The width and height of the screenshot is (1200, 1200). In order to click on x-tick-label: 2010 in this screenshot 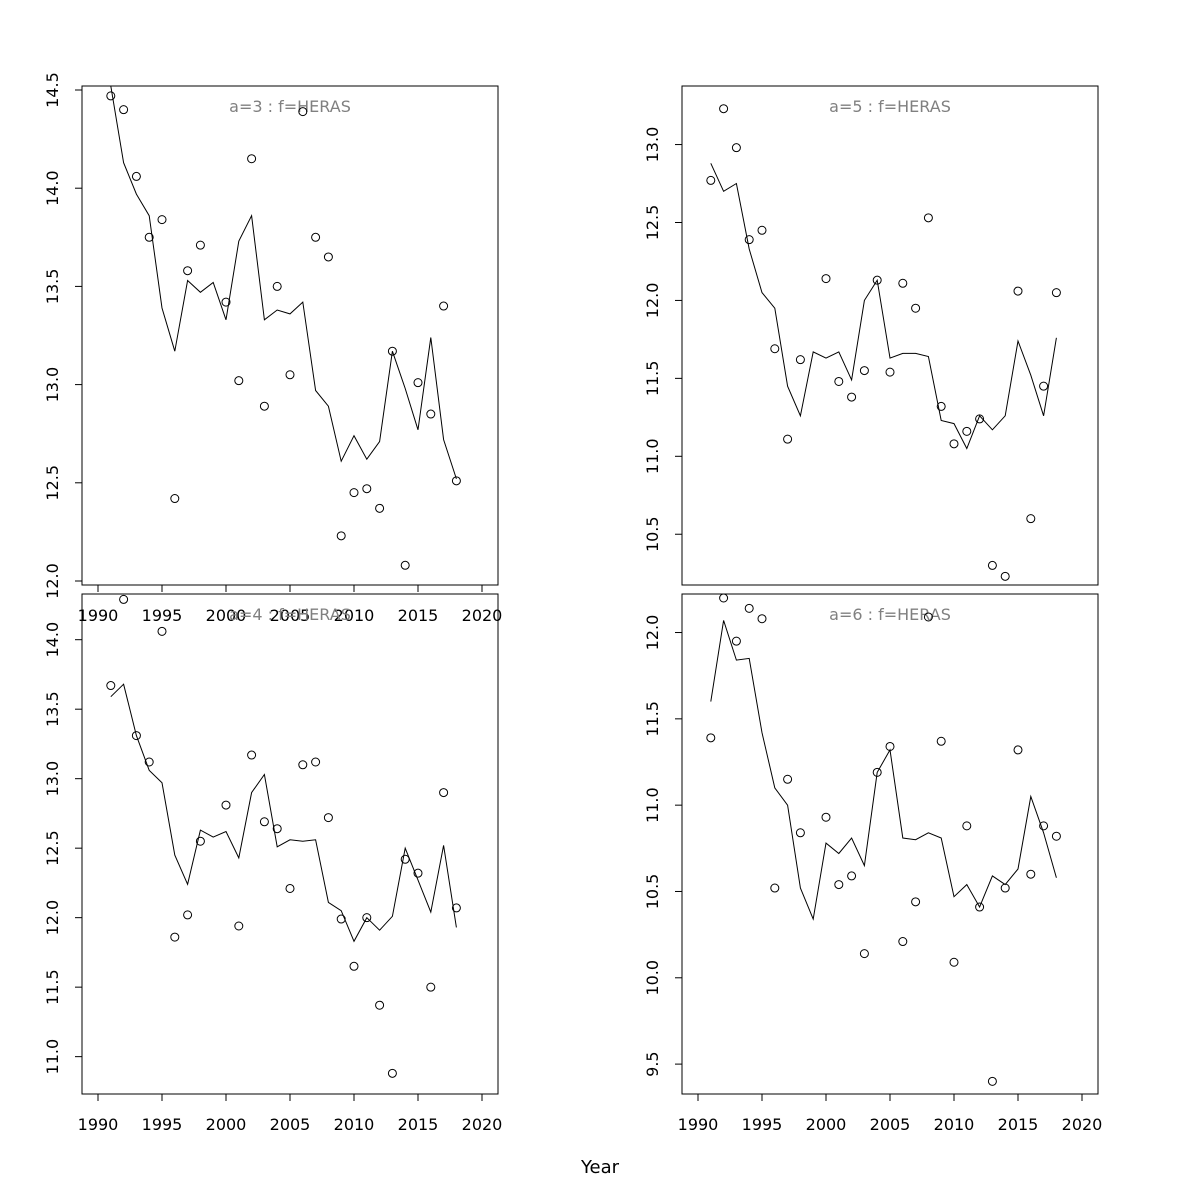, I will do `click(354, 615)`.